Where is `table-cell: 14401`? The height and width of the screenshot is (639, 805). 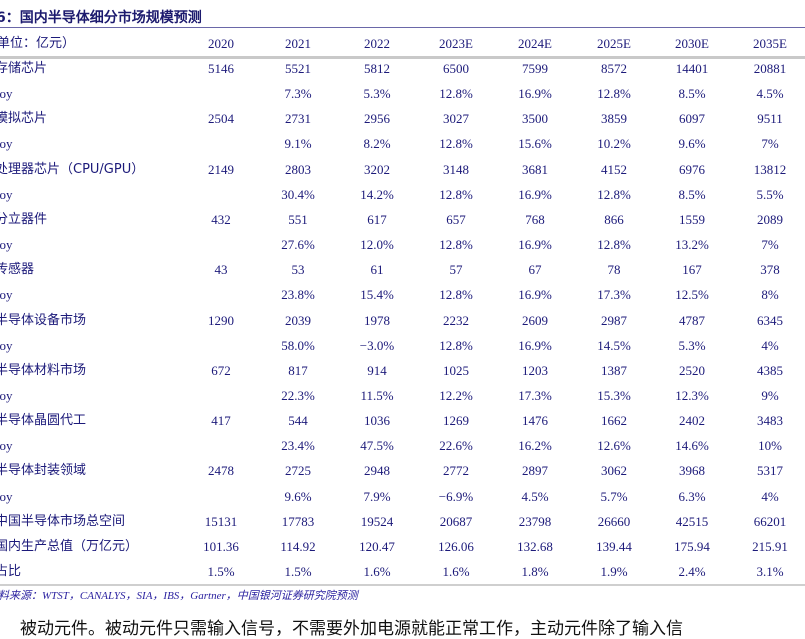
table-cell: 14401 is located at coordinates (692, 68).